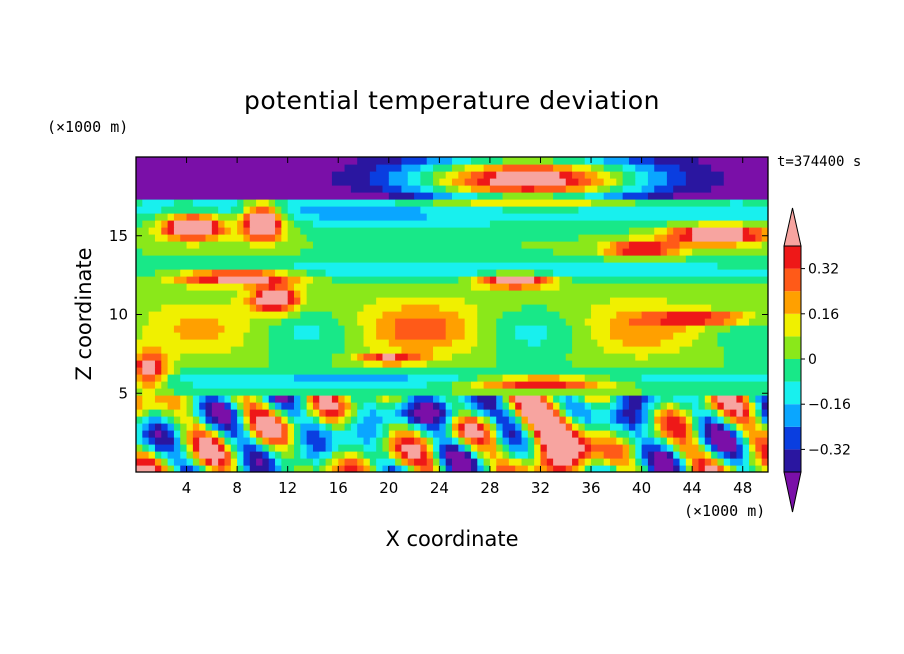 This screenshot has width=904, height=654. What do you see at coordinates (590, 488) in the screenshot?
I see `x-tick-label: 36` at bounding box center [590, 488].